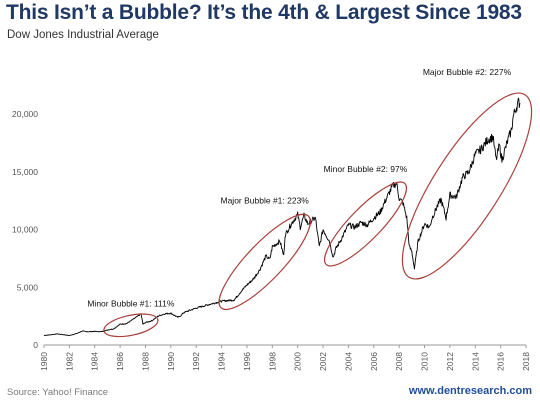 This screenshot has width=540, height=405. Describe the element at coordinates (83, 35) in the screenshot. I see `chart-subtitle: Dow Jones Industrial Average` at that location.